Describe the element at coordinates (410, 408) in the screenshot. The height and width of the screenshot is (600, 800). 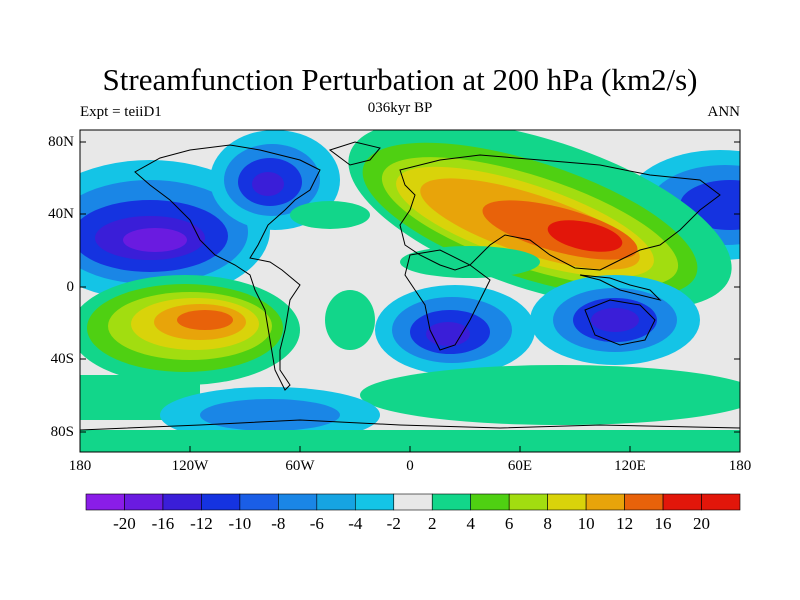
I see `contour-southern-band` at that location.